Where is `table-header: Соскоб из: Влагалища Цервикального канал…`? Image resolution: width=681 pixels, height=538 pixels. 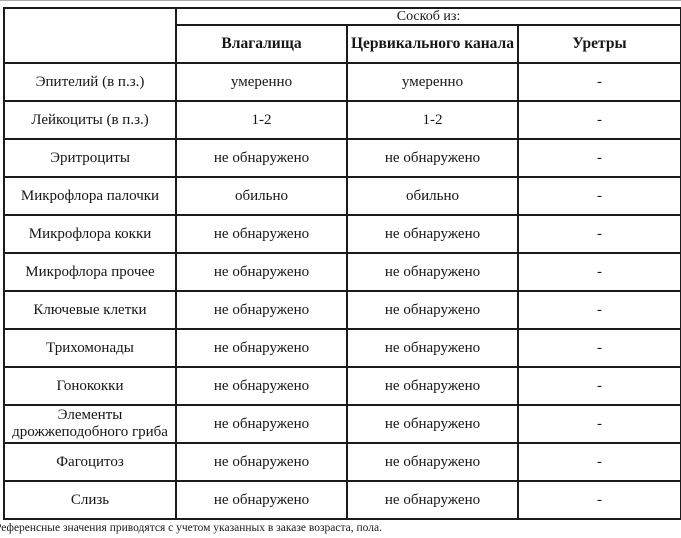 table-header: Соскоб из: Влагалища Цервикального канал… is located at coordinates (342, 35).